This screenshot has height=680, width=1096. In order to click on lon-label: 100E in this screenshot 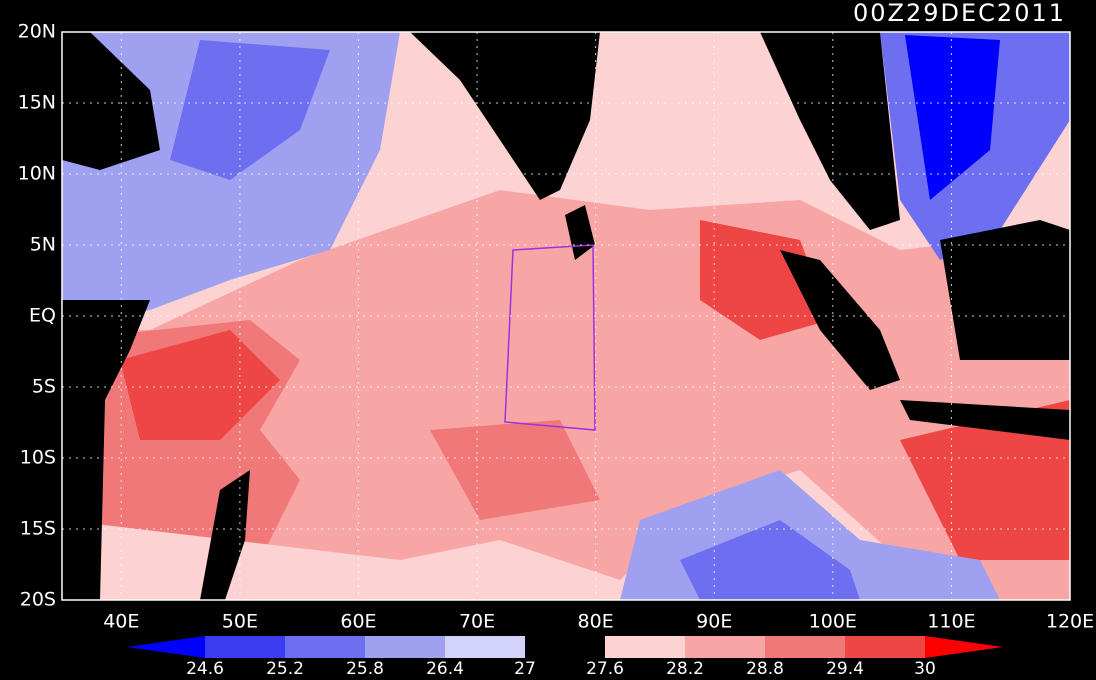, I will do `click(833, 622)`.